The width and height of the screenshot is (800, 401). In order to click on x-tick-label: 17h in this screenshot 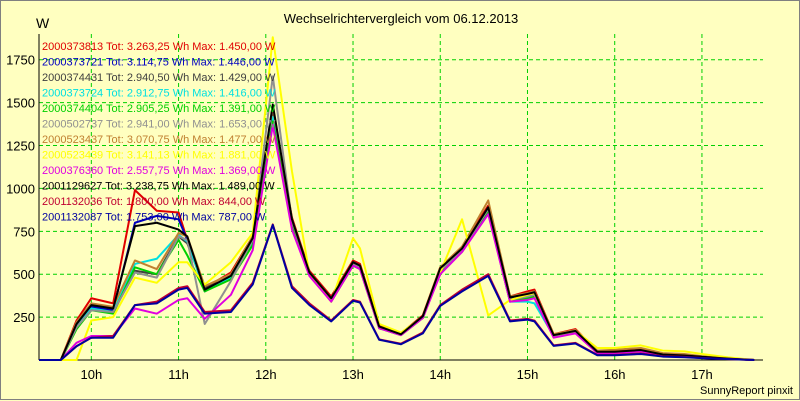, I will do `click(702, 374)`.